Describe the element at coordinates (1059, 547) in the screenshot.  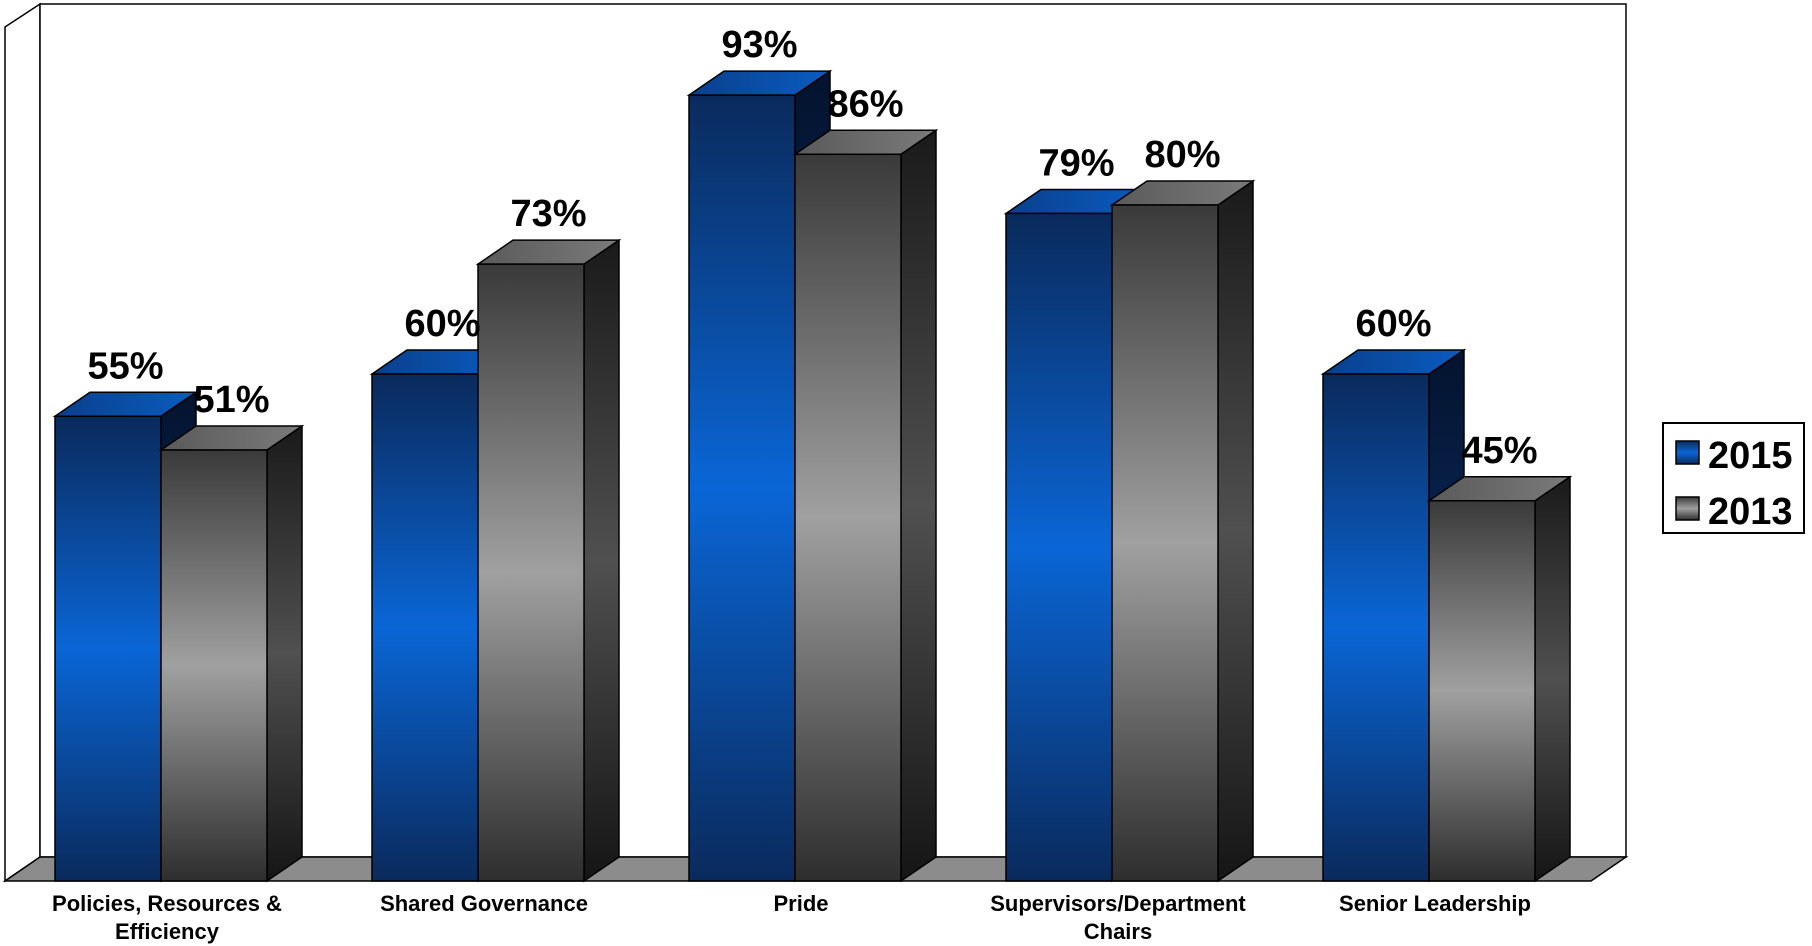
I see `bar-2015-3-front` at that location.